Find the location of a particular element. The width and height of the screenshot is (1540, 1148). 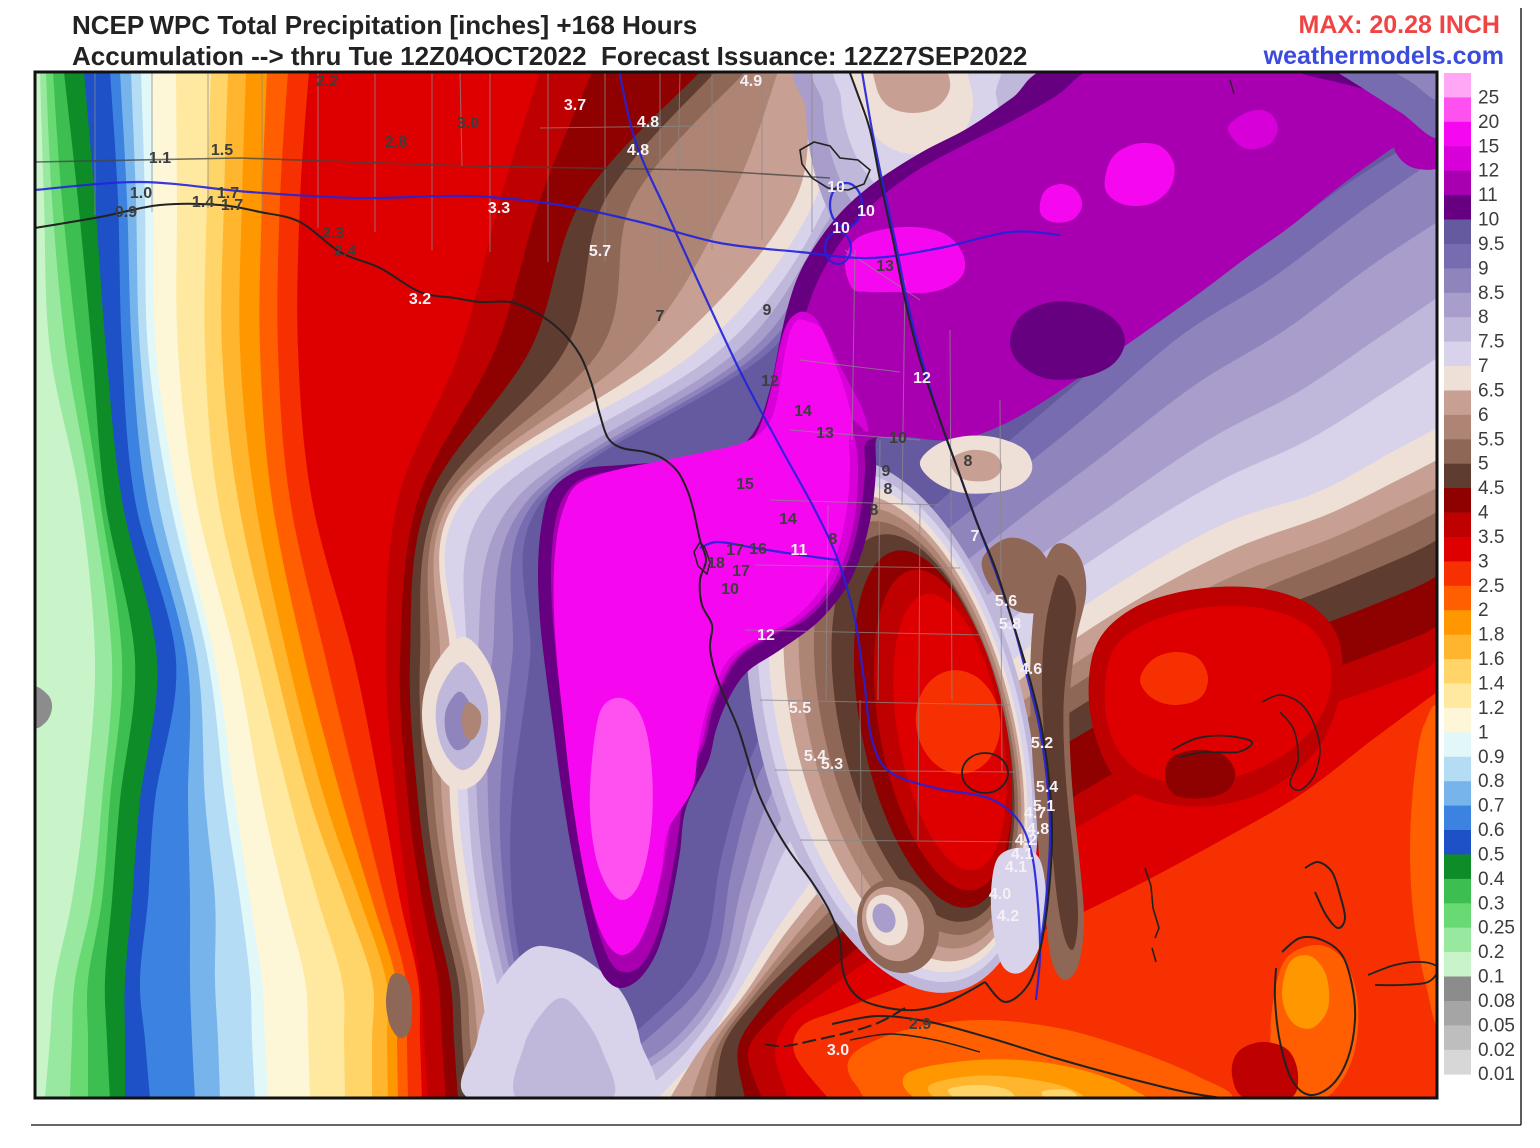

svg-text: 1.2 is located at coordinates (1491, 708).